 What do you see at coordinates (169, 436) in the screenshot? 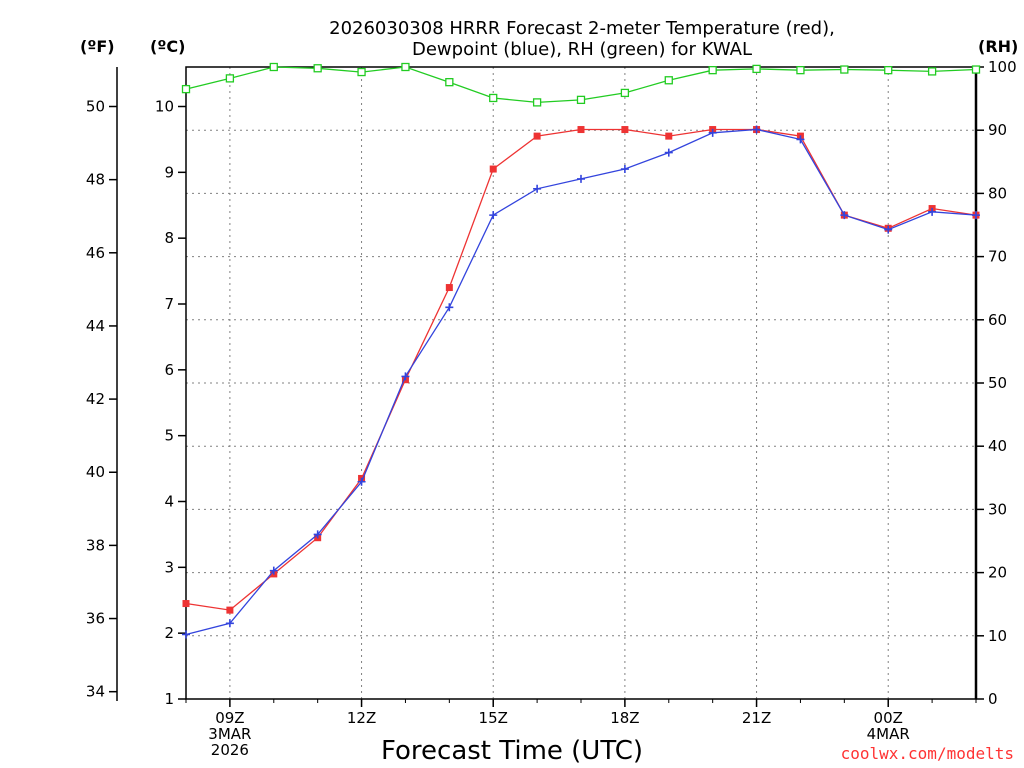
I see `celsius-tick-label: 5` at bounding box center [169, 436].